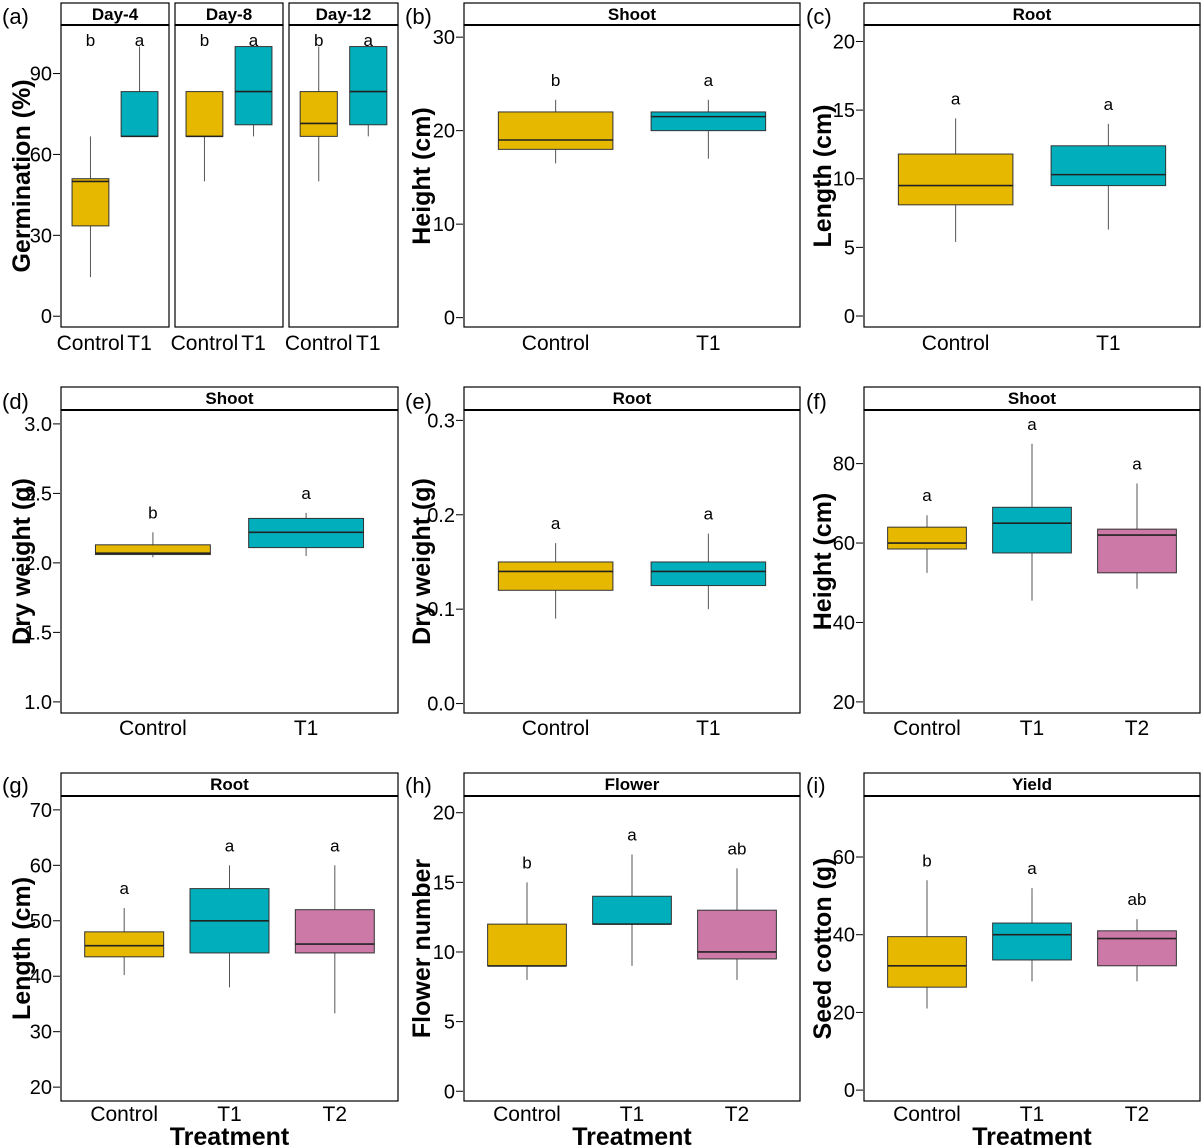 Image resolution: width=1203 pixels, height=1147 pixels. Describe the element at coordinates (844, 936) in the screenshot. I see `y-tick-label: 40` at that location.